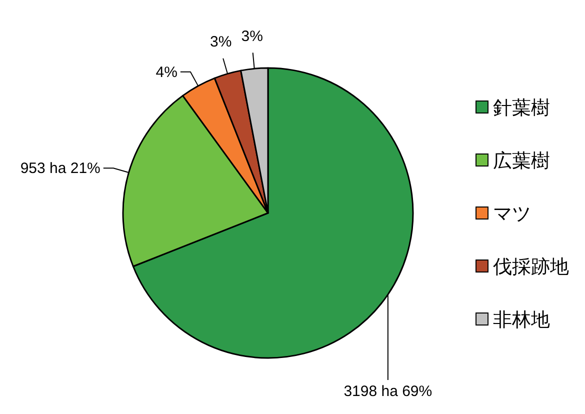  I want to click on legend-label: 広葉樹, so click(521, 161).